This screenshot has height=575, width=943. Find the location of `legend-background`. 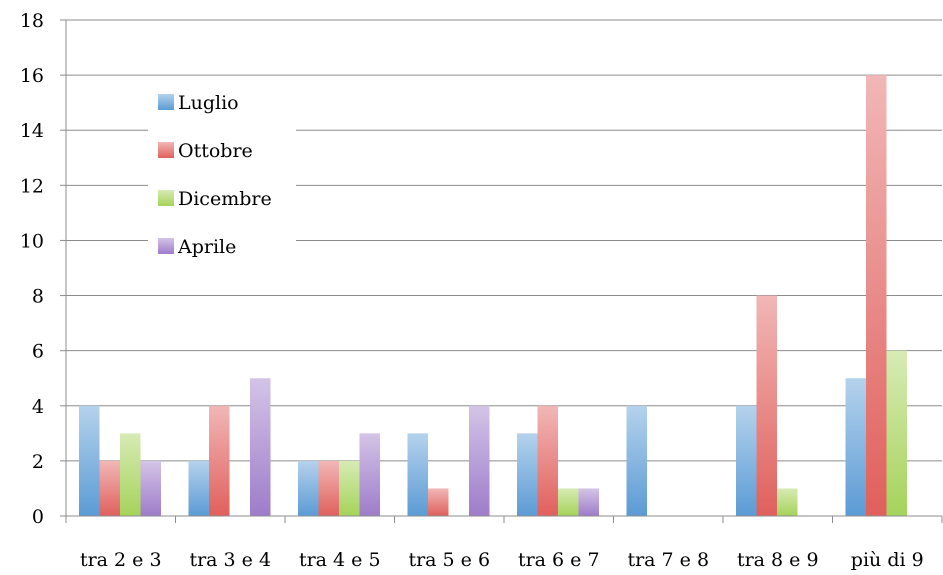

legend-background is located at coordinates (222, 174).